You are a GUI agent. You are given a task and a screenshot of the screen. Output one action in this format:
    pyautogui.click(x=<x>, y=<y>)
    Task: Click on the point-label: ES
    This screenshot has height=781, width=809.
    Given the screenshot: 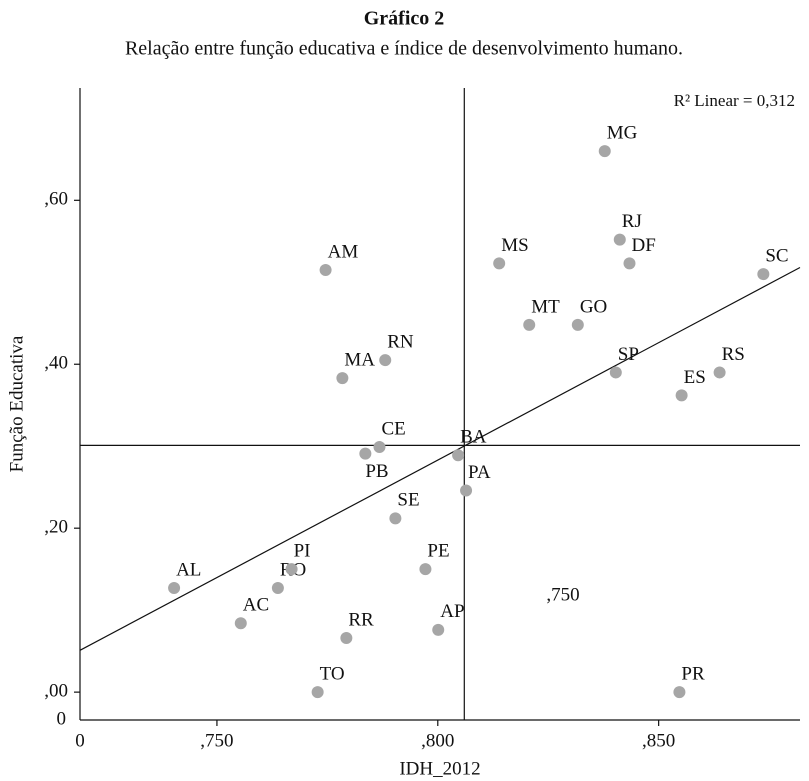 What is the action you would take?
    pyautogui.click(x=695, y=377)
    